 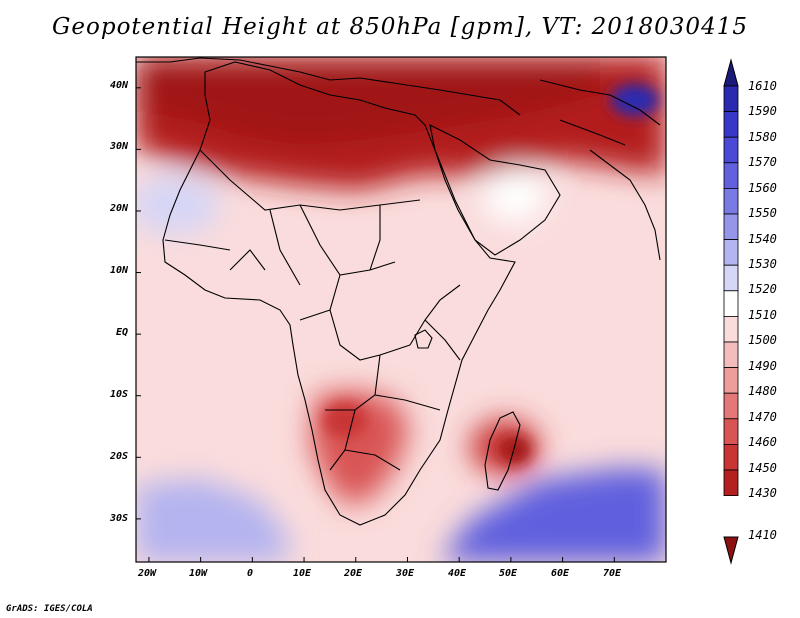 What do you see at coordinates (762, 442) in the screenshot?
I see `colorbar-label: 1460` at bounding box center [762, 442].